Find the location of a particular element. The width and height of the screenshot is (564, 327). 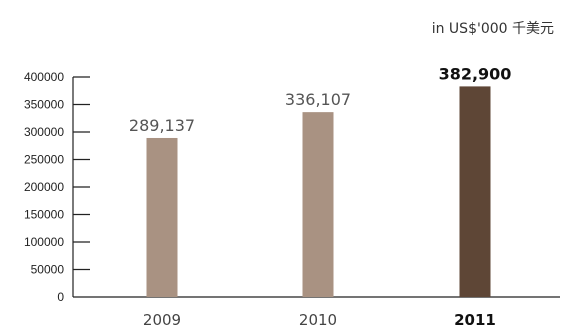

y-tick-label: 0 is located at coordinates (60, 297).